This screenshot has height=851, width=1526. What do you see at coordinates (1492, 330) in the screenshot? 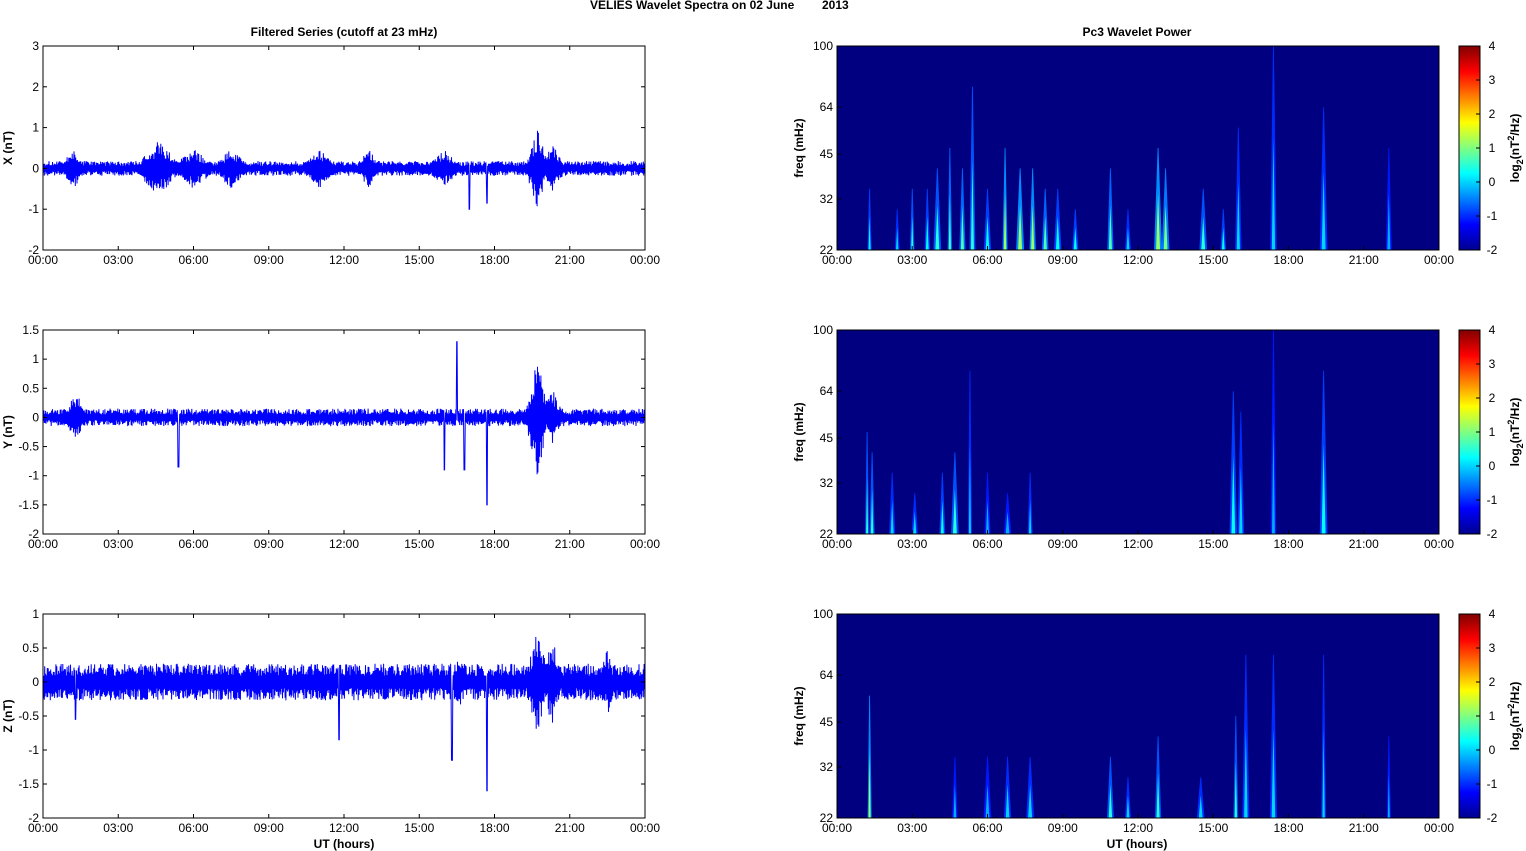
I see `colorbar-tick-label: 4` at bounding box center [1492, 330].